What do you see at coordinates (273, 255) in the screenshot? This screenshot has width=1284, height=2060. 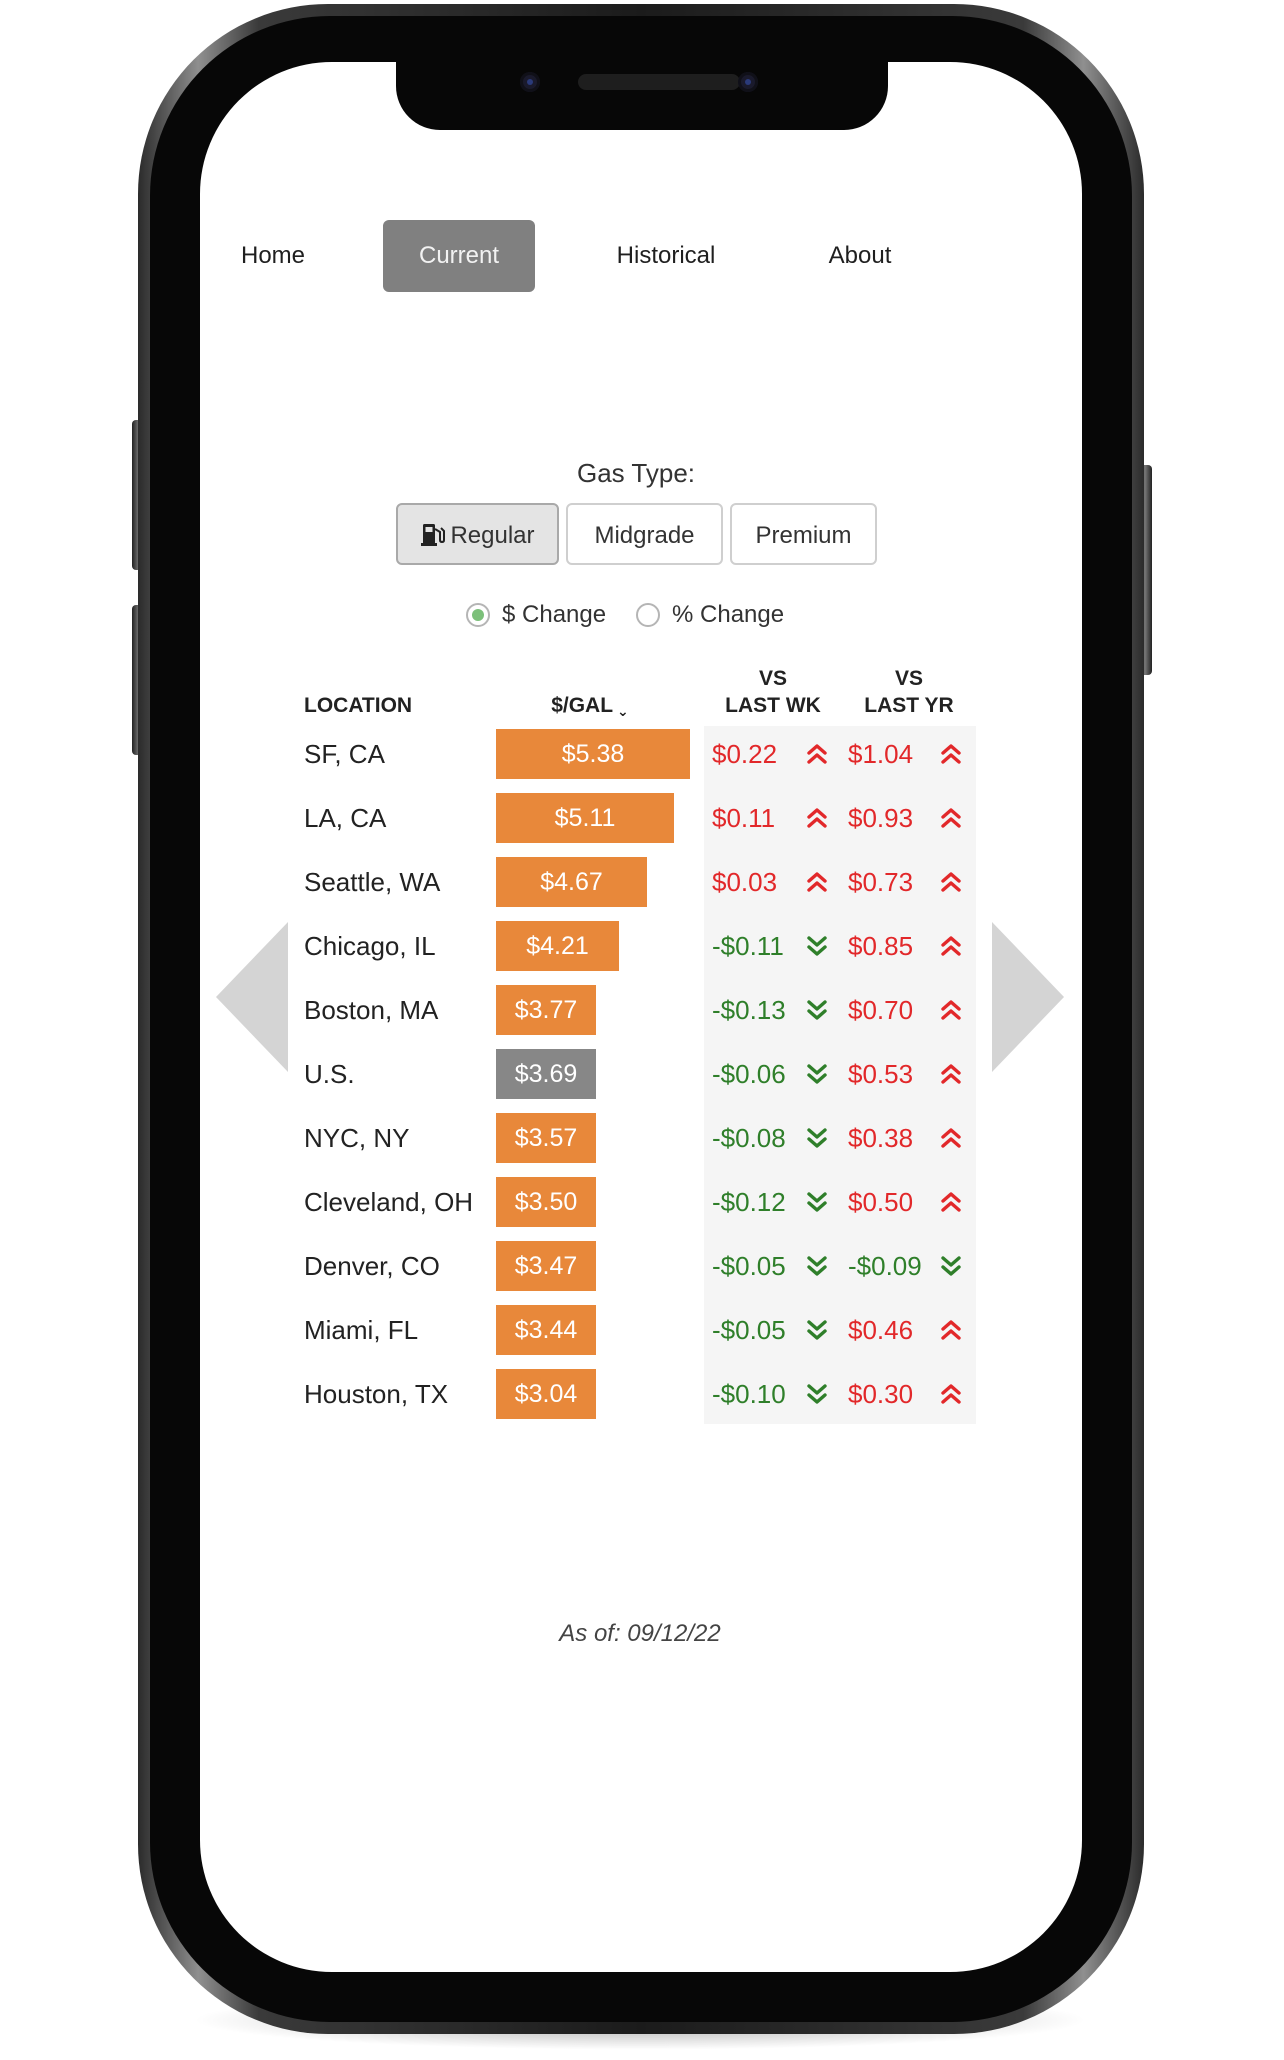 I see `nav-home: Home` at bounding box center [273, 255].